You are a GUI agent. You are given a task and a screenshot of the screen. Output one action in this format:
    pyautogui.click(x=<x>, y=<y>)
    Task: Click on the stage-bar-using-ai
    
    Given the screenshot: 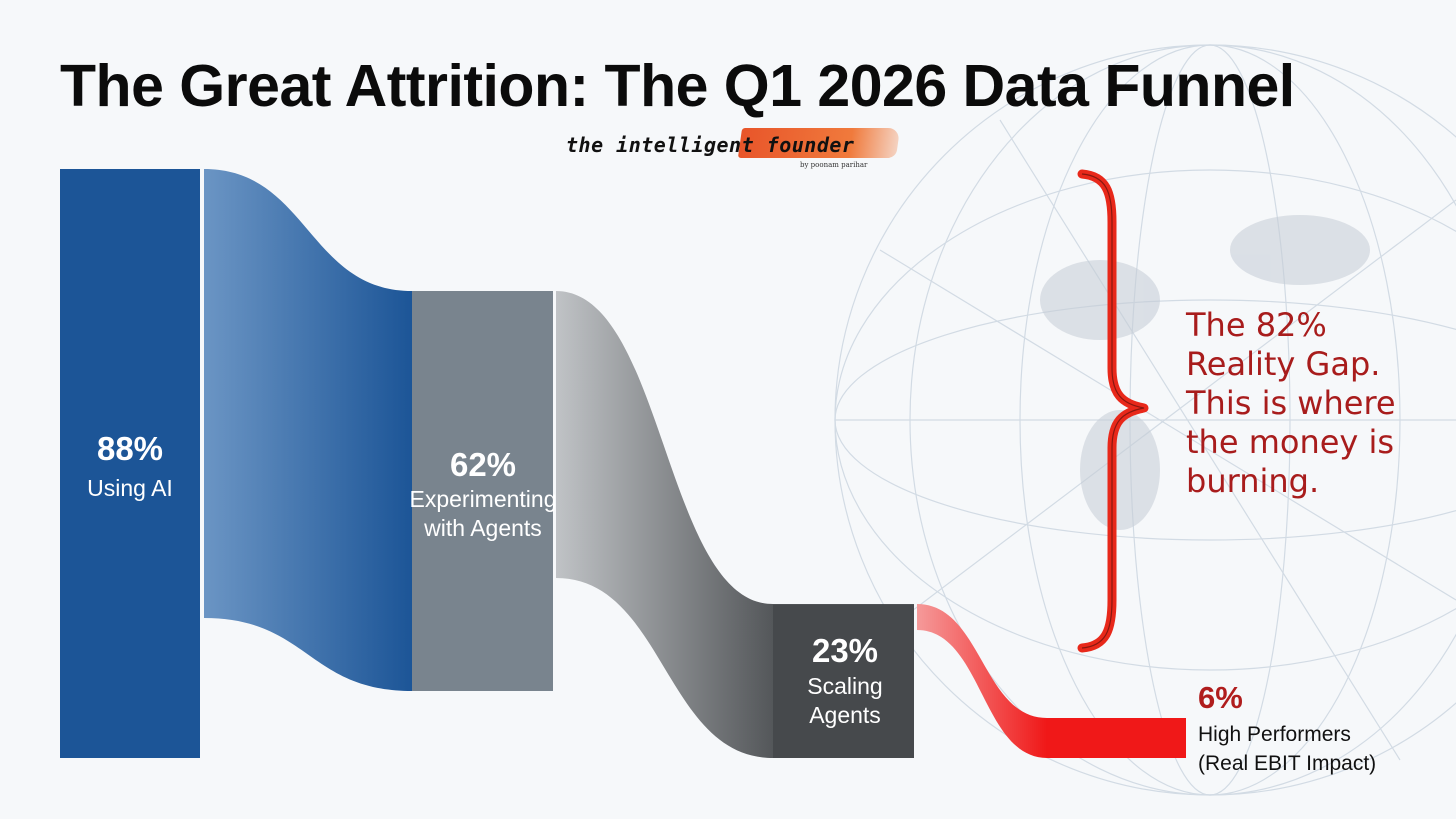 What is the action you would take?
    pyautogui.click(x=130, y=463)
    